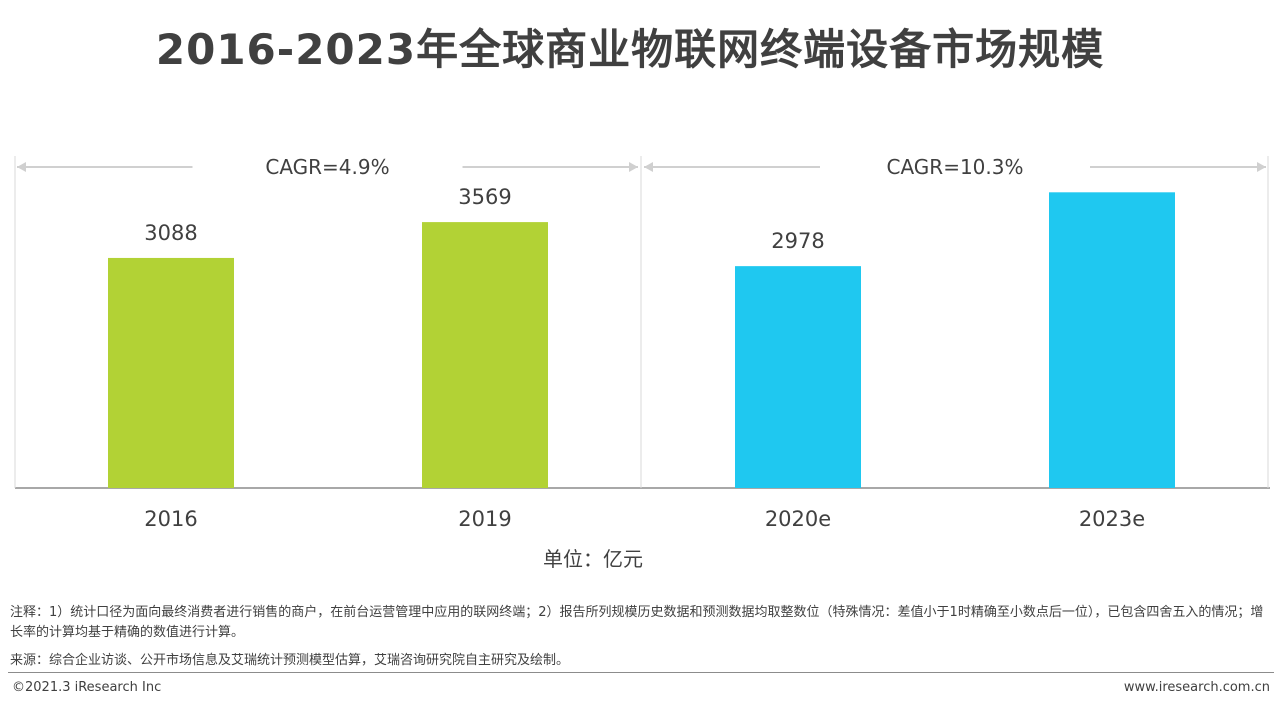 This screenshot has width=1280, height=713. Describe the element at coordinates (955, 167) in the screenshot. I see `cagr-label-2: CAGR=10.3%` at that location.